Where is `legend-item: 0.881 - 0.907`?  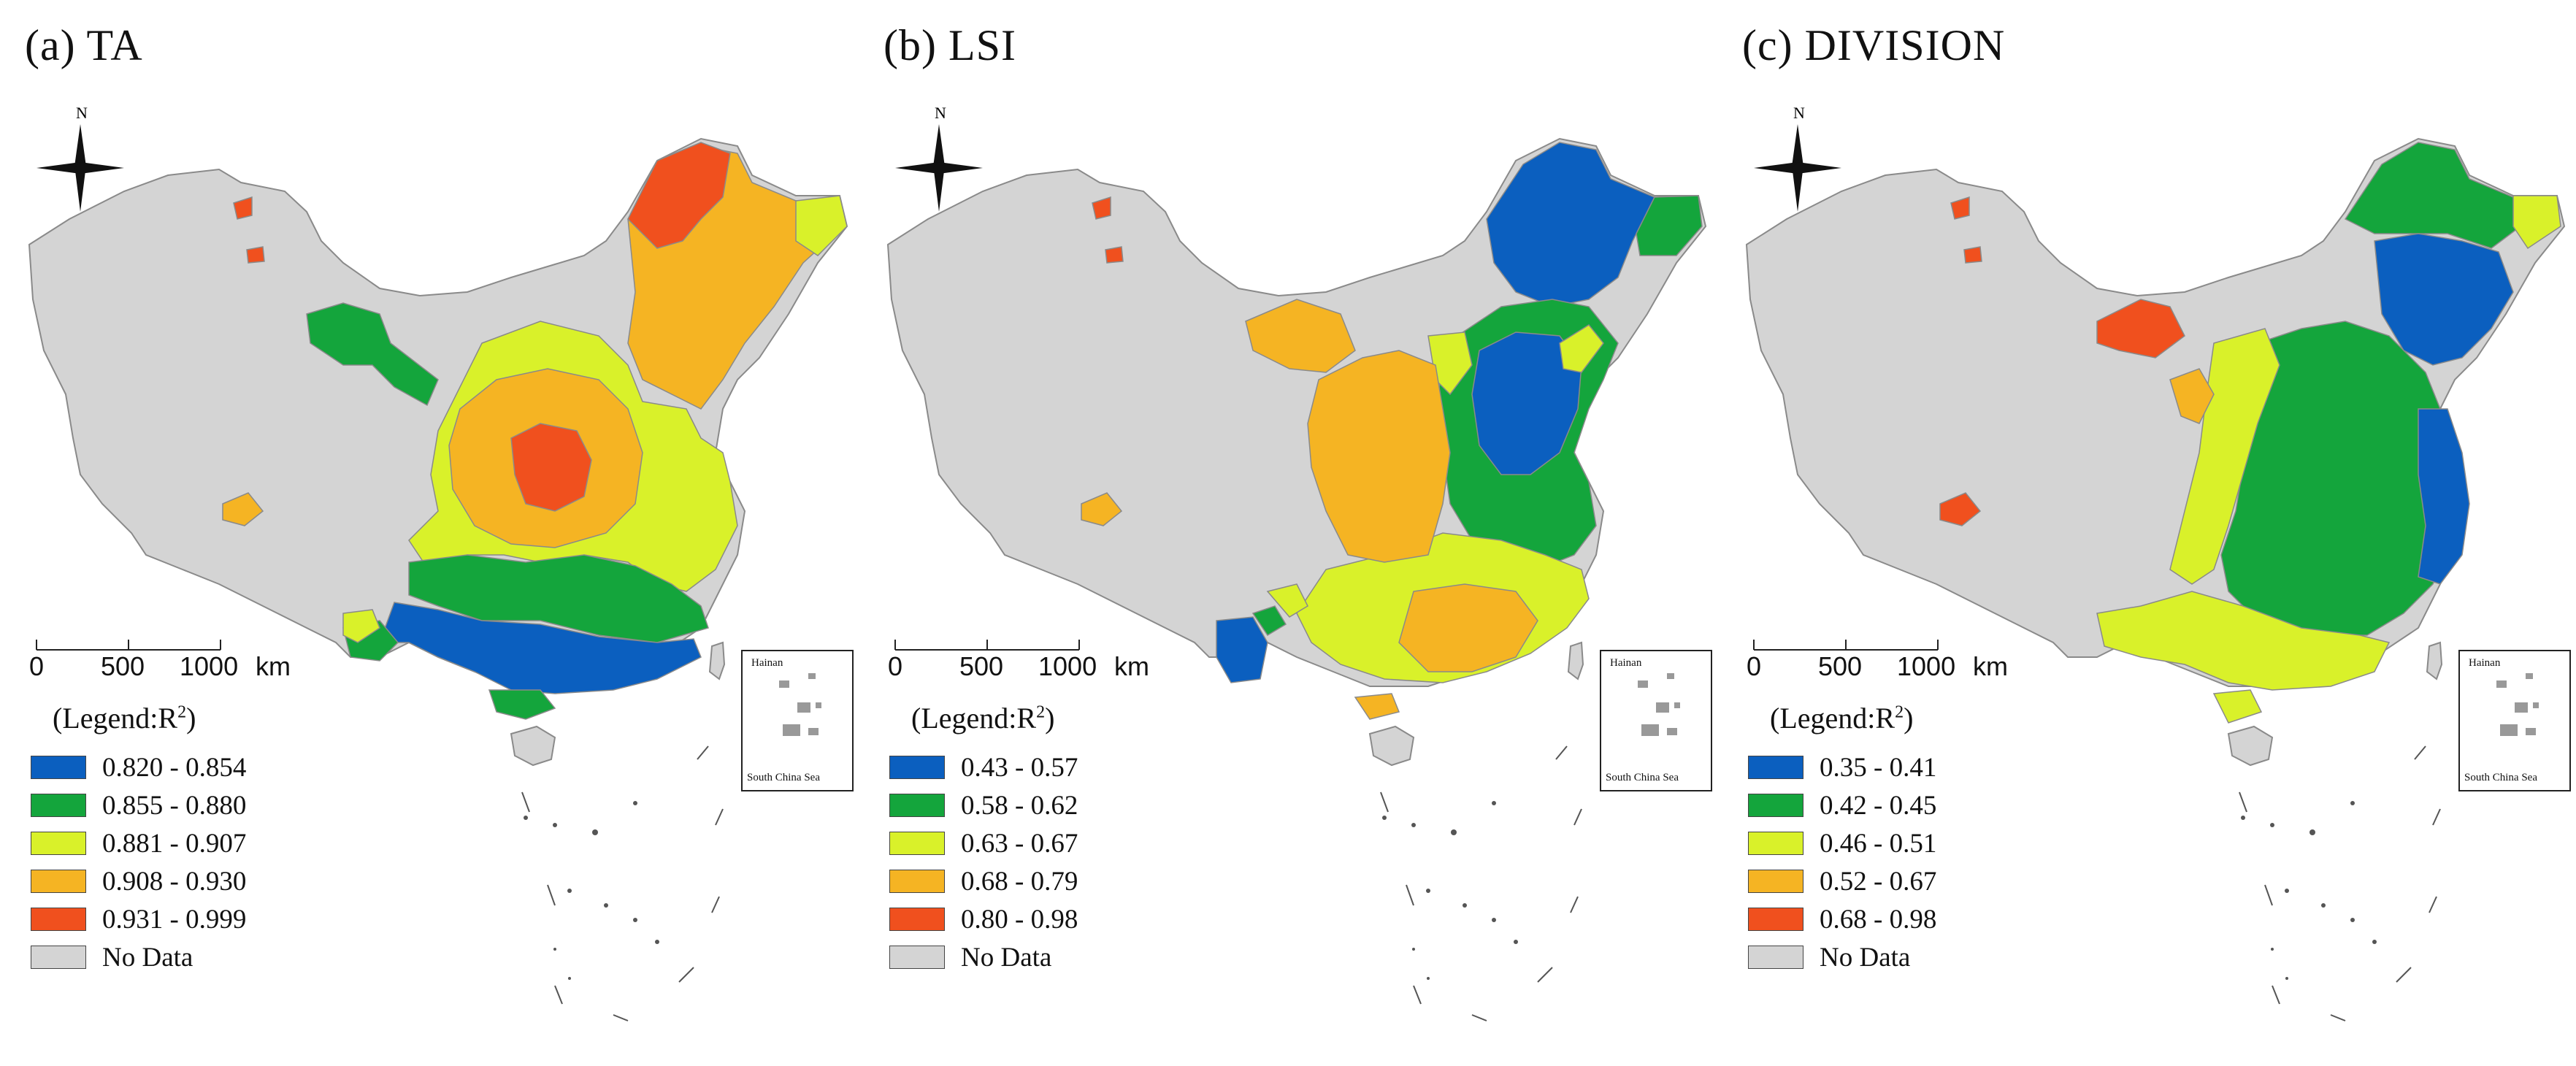
legend-item: 0.881 - 0.907 is located at coordinates (184, 843).